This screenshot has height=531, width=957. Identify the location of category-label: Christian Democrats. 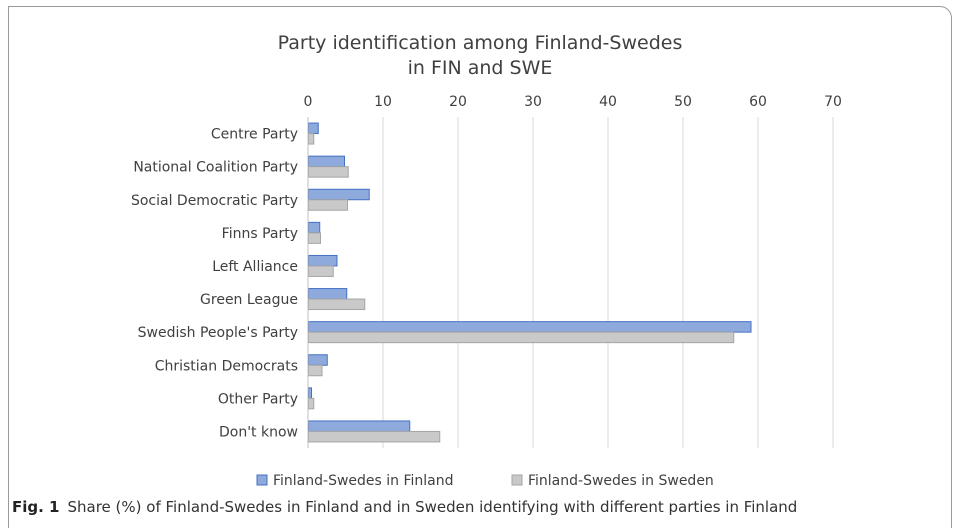
(226, 366).